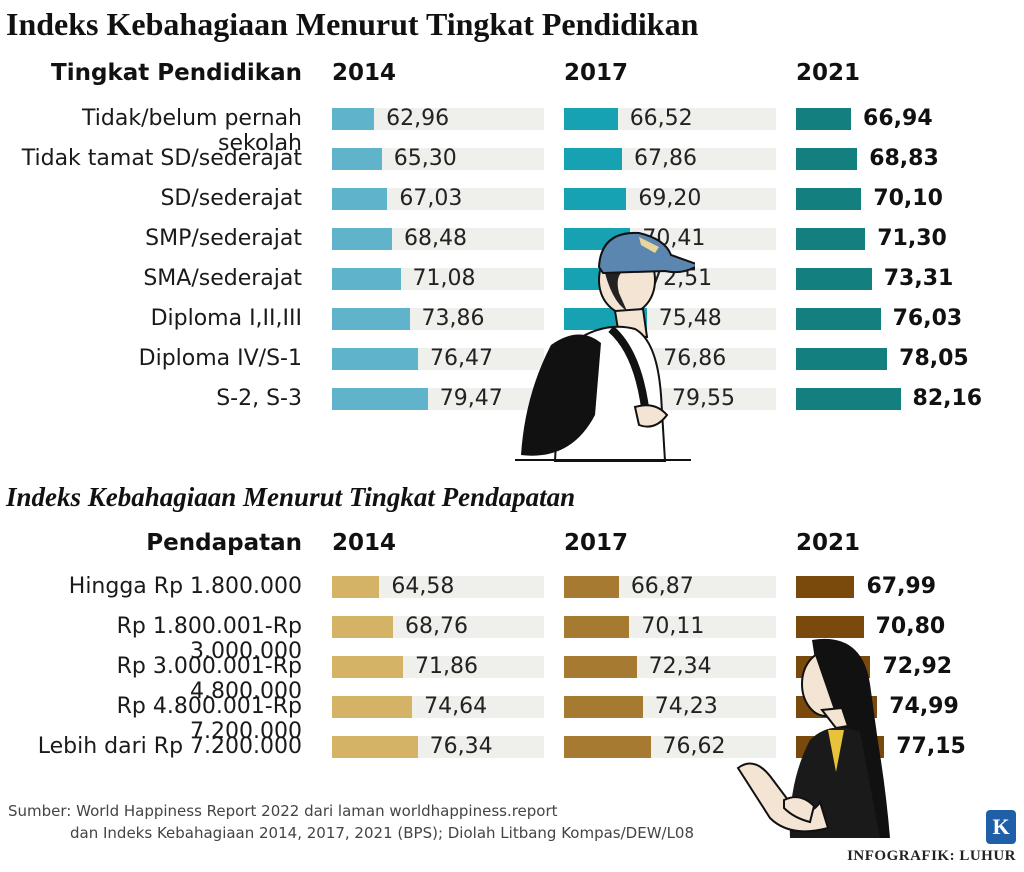  What do you see at coordinates (431, 198) in the screenshot?
I see `edu-data-label-2014: 67,03` at bounding box center [431, 198].